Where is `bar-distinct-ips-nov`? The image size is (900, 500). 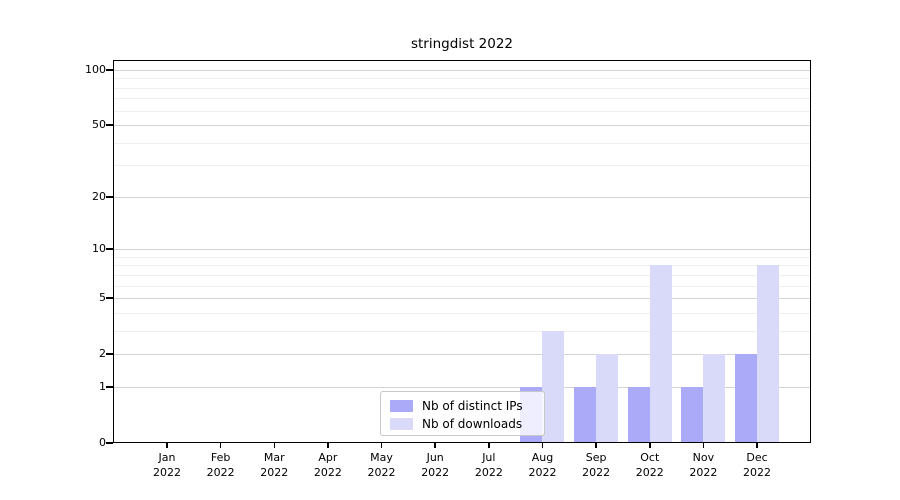 bar-distinct-ips-nov is located at coordinates (692, 414).